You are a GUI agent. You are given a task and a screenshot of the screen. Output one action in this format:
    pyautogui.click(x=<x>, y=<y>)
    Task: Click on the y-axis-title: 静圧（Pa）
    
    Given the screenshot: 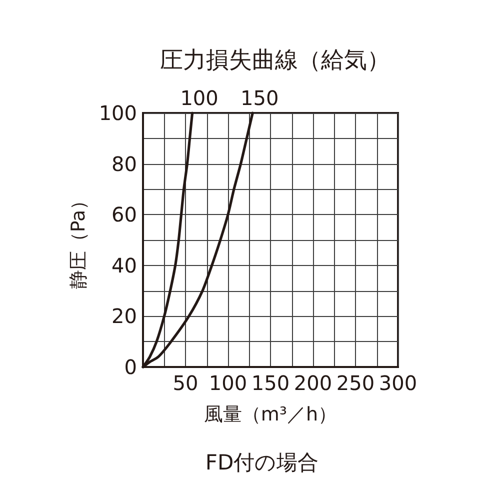 What is the action you would take?
    pyautogui.click(x=78, y=240)
    